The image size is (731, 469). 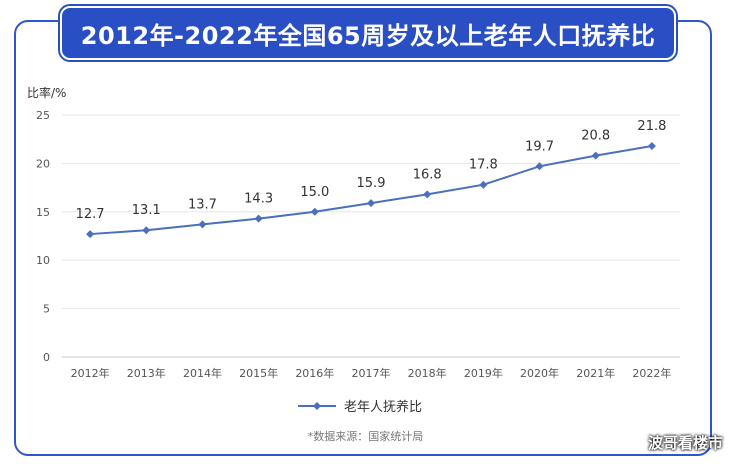 I want to click on x-tick-label: 2014年, so click(x=202, y=373).